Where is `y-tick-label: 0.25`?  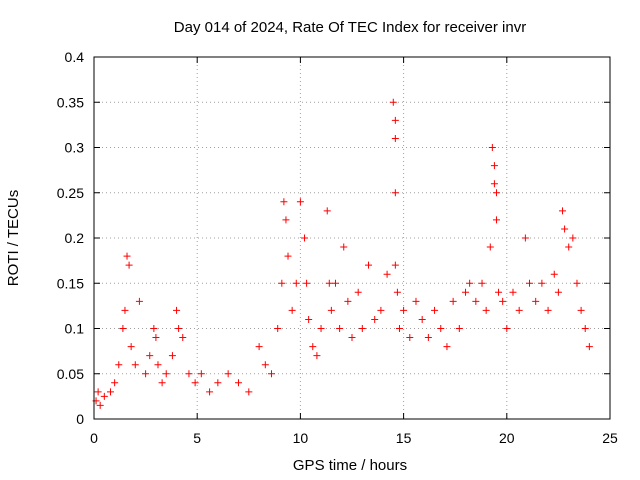
y-tick-label: 0.25 is located at coordinates (70, 193).